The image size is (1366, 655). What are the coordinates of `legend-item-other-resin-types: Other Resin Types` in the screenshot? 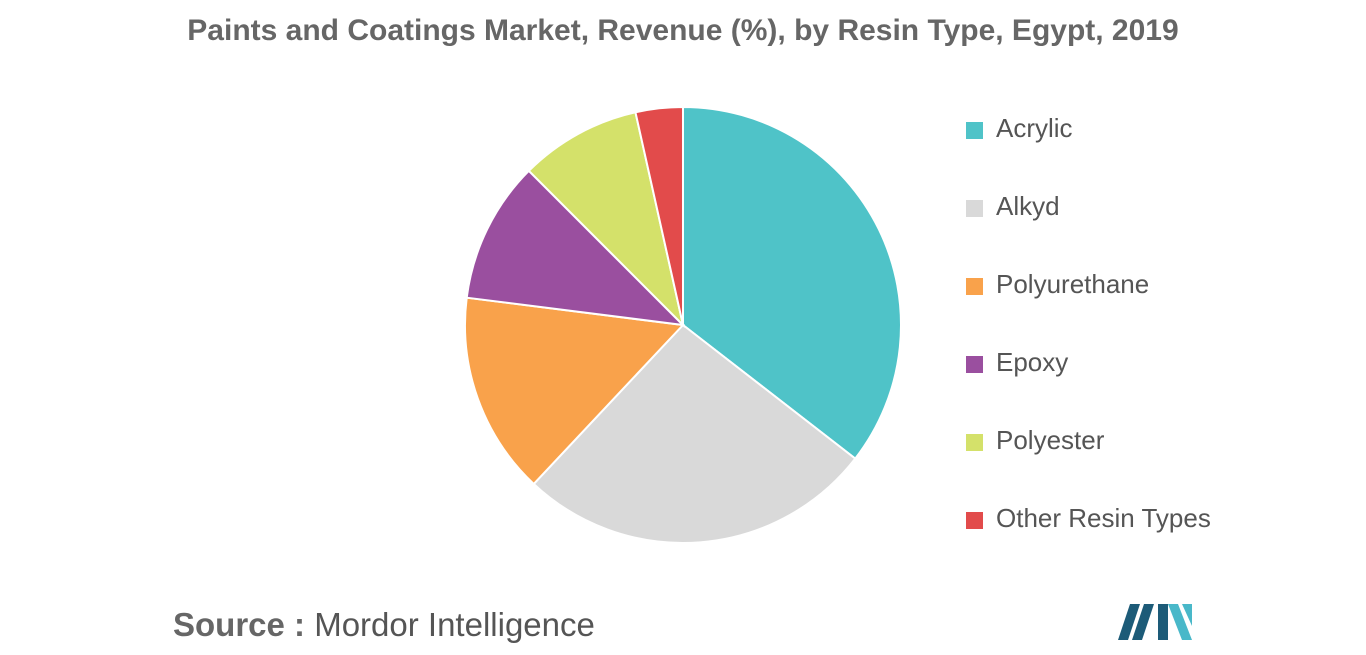 It's located at (1116, 539).